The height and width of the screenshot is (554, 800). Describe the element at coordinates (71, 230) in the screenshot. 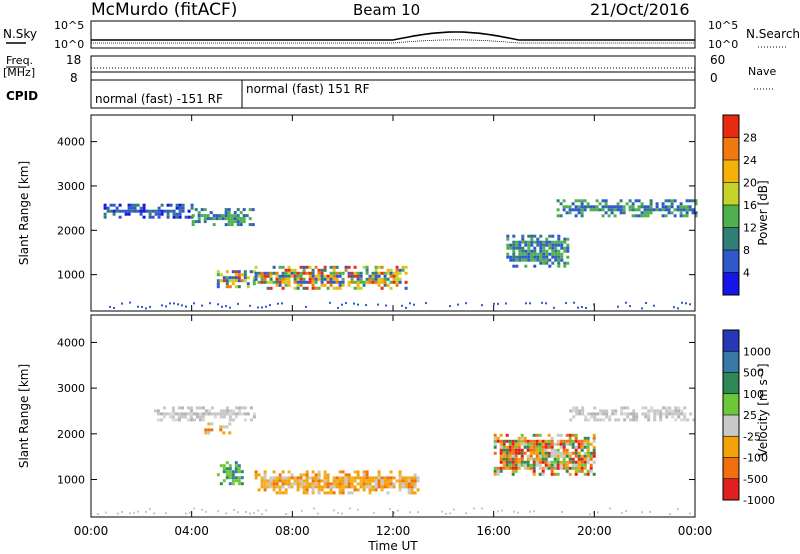

I see `y-tick-label: 2000` at that location.